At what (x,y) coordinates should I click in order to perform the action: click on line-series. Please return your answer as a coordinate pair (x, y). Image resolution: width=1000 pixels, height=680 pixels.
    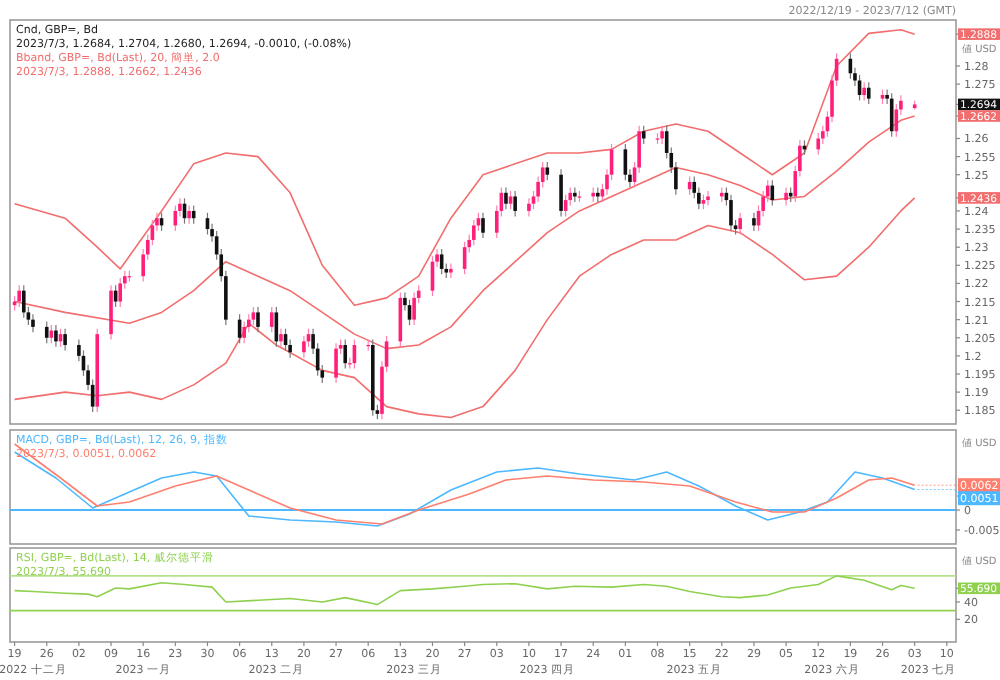
    Looking at the image, I should click on (464, 590).